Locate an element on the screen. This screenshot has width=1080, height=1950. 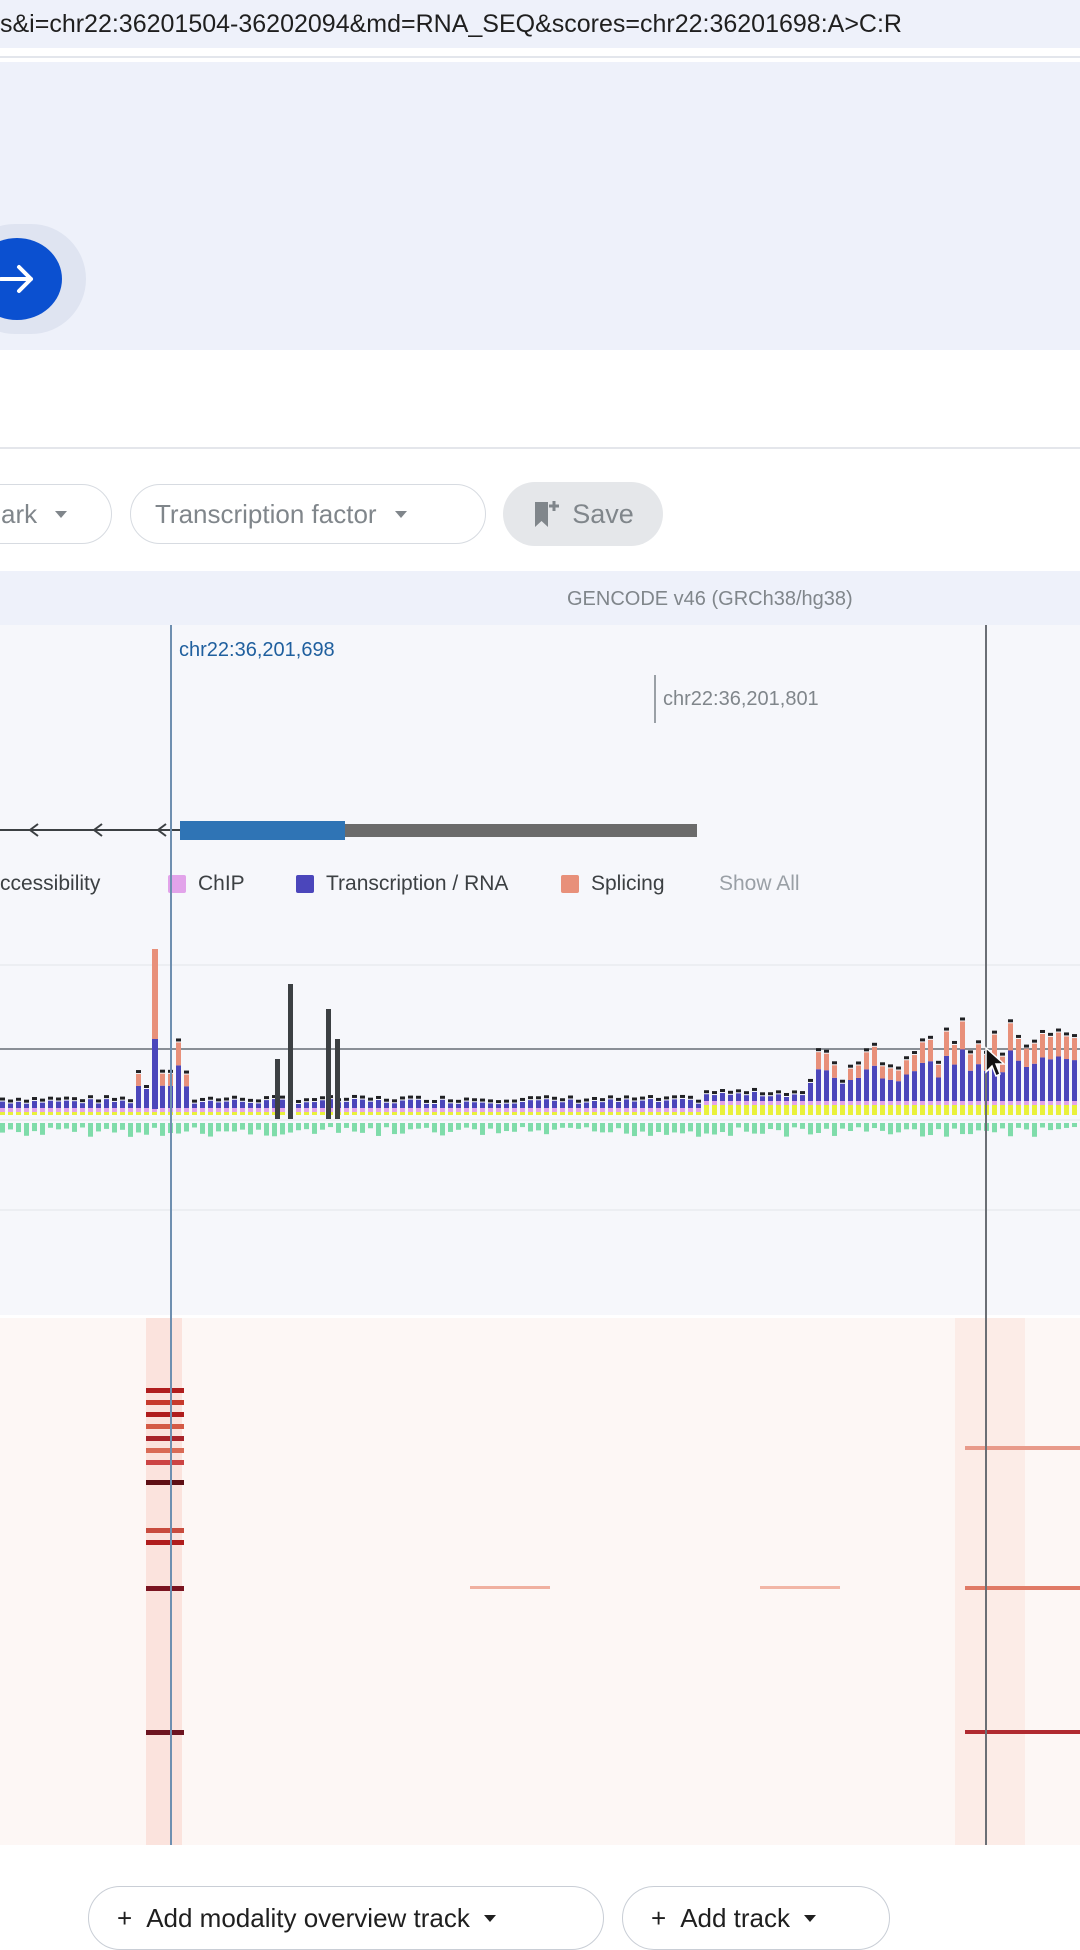
add-modality-overview-track-button: + Add modality overview track is located at coordinates (346, 1918).